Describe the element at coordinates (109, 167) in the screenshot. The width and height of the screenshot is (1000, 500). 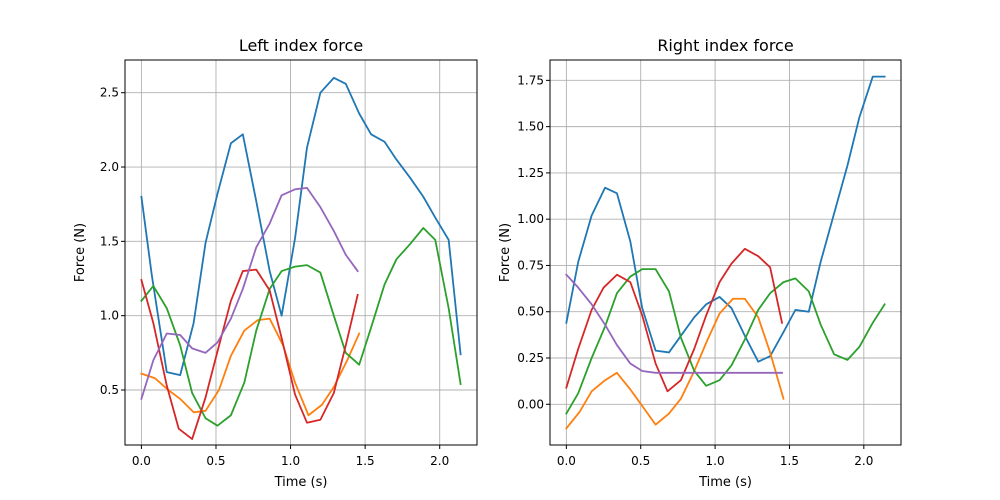
I see `y-tick-label: 2.0` at that location.